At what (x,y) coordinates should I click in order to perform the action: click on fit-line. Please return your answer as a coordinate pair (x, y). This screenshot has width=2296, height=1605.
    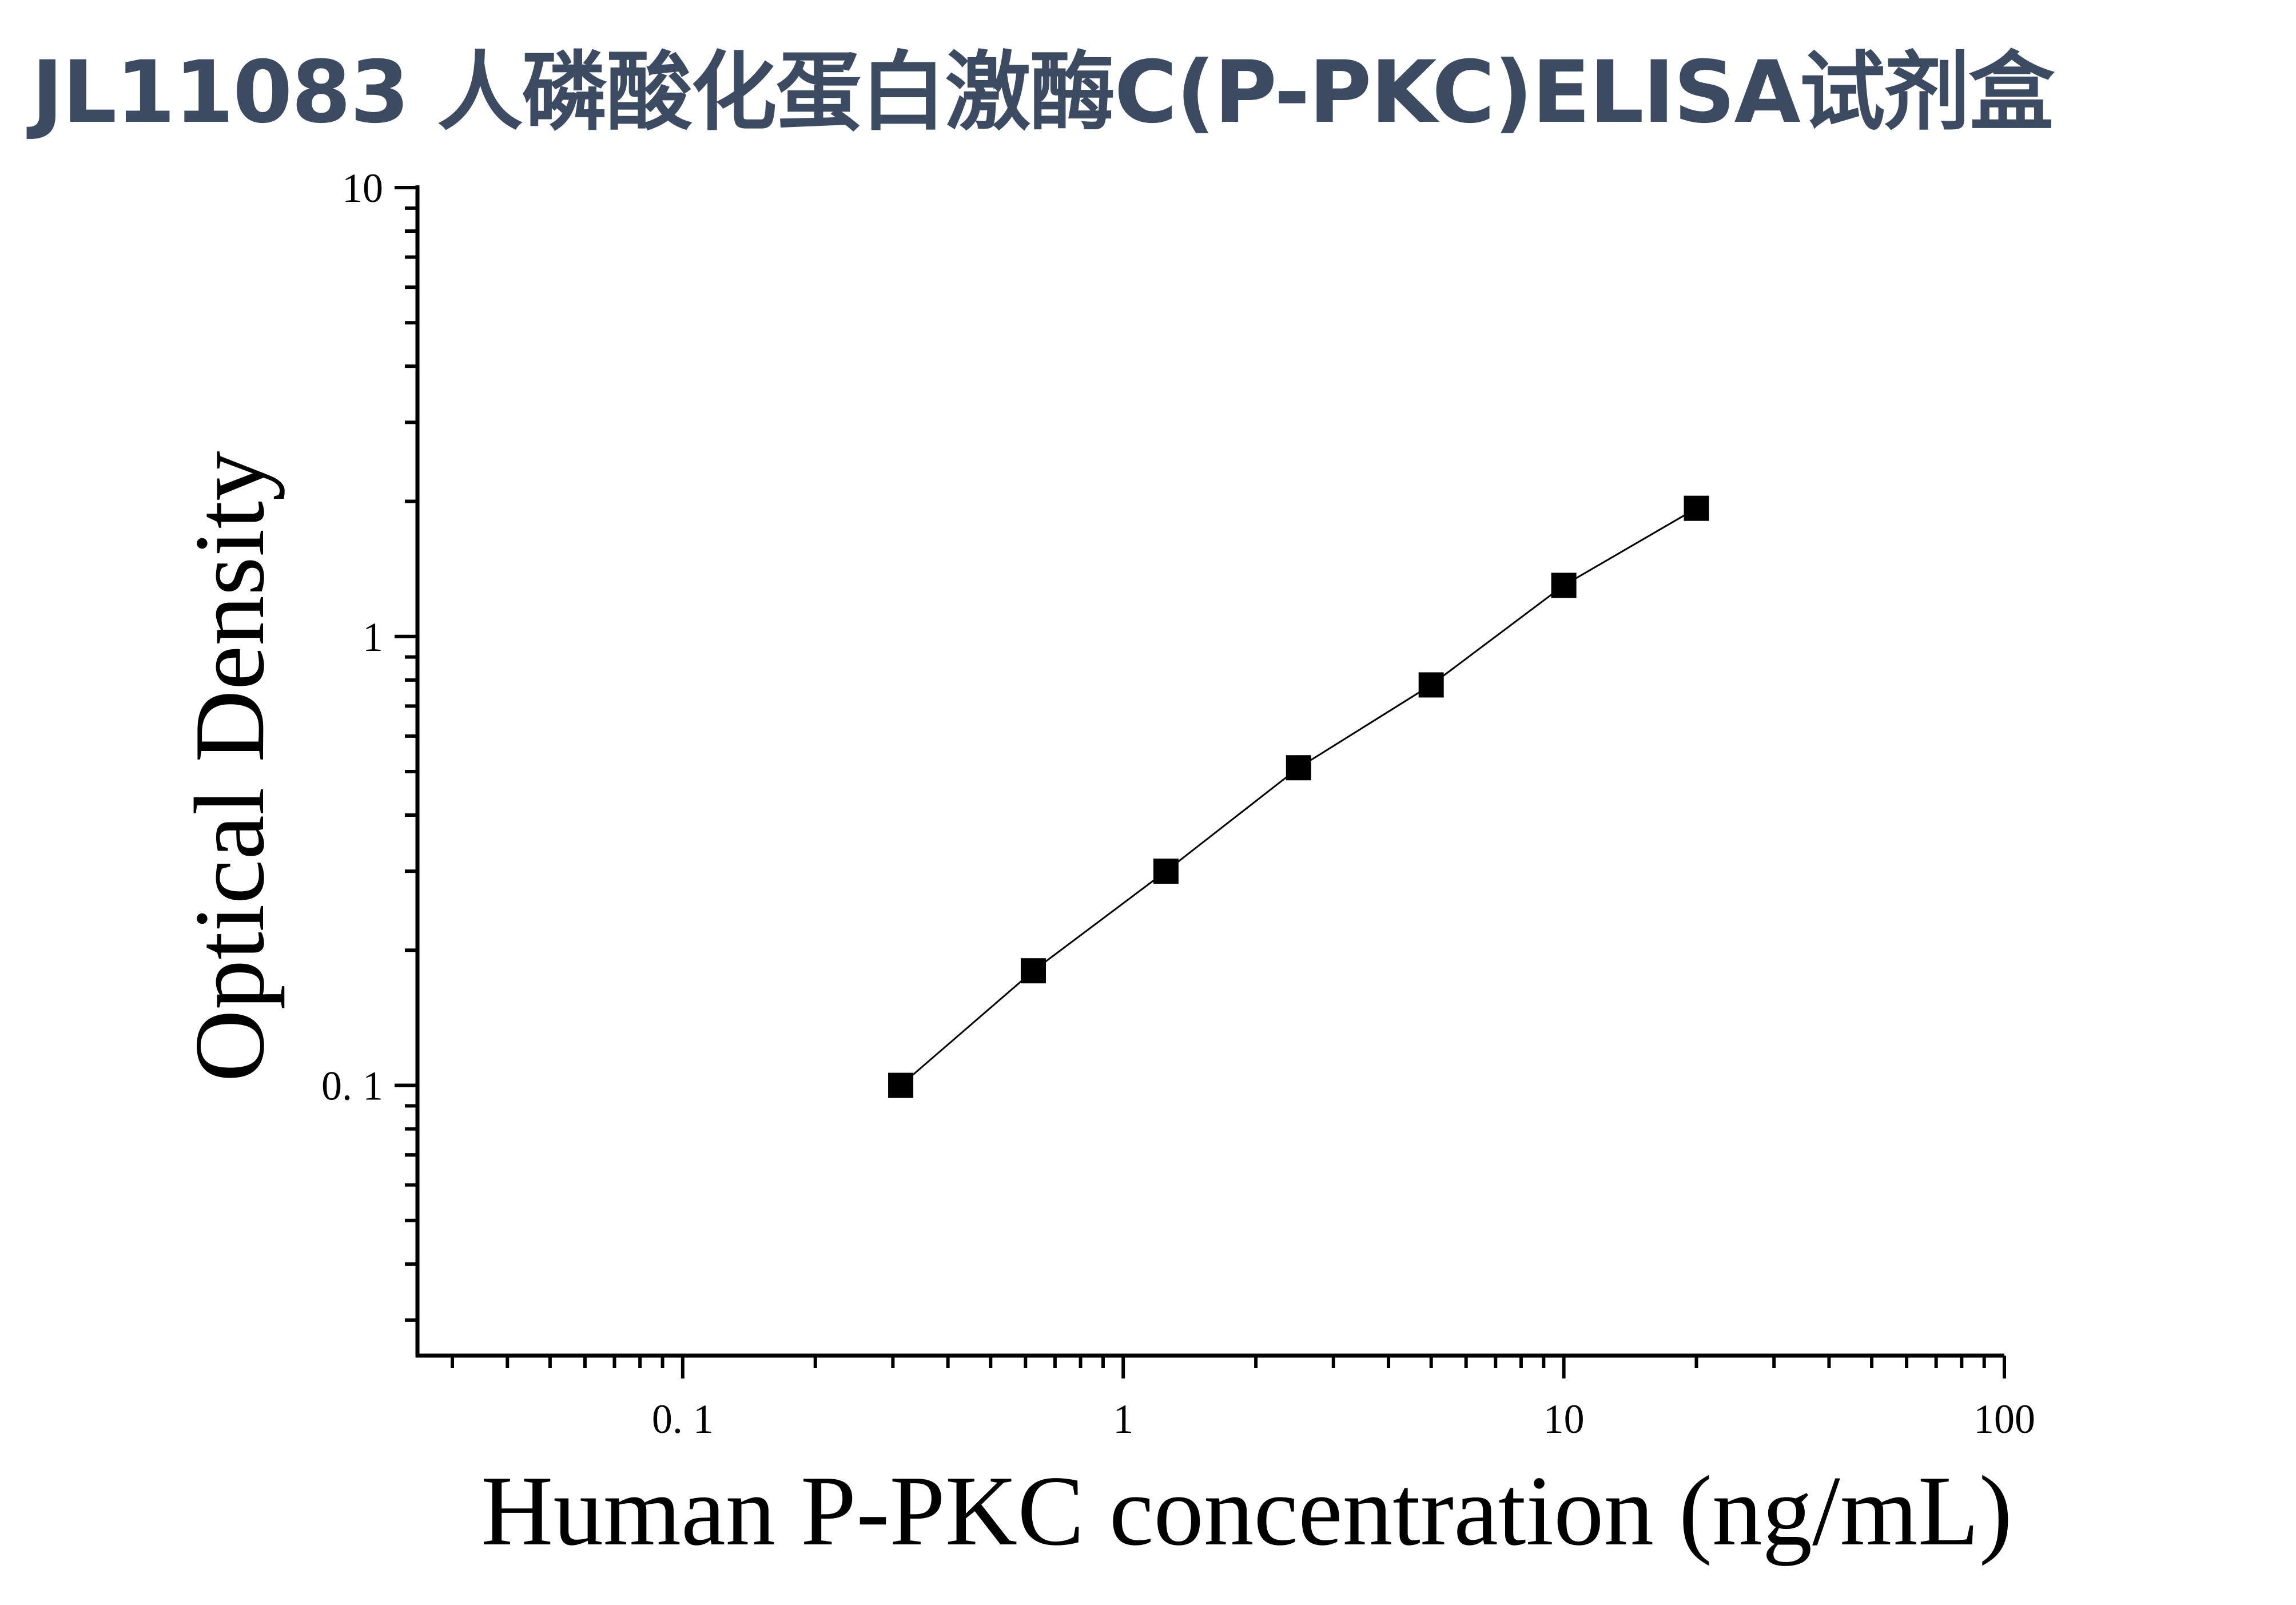
    Looking at the image, I should click on (1299, 796).